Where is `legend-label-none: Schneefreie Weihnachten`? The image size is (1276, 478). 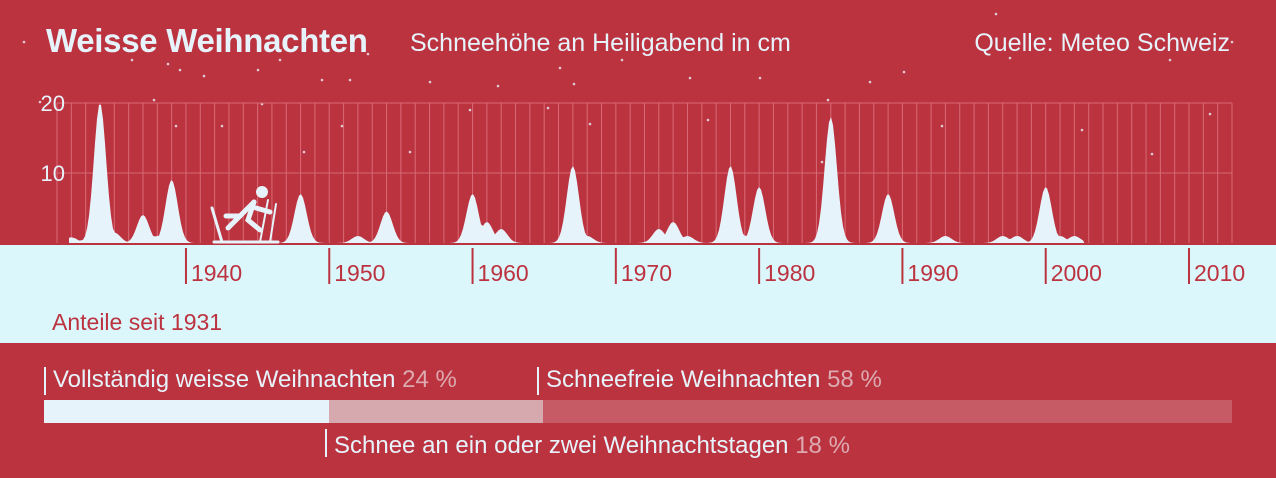 legend-label-none: Schneefreie Weihnachten is located at coordinates (683, 379).